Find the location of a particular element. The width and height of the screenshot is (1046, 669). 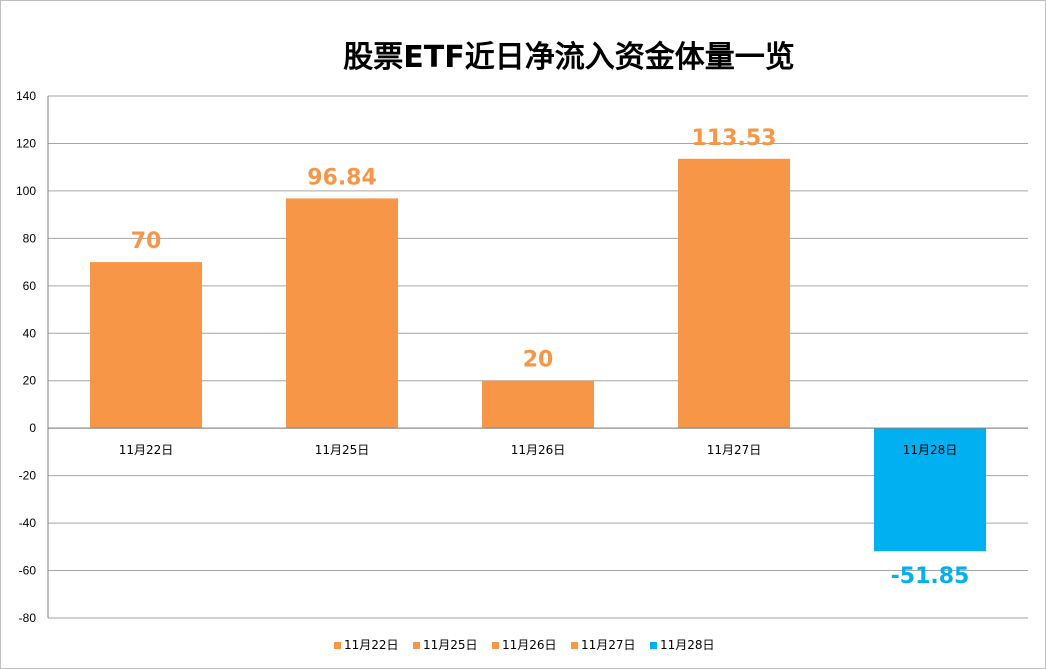

y-tick-label: 100 is located at coordinates (26, 191).